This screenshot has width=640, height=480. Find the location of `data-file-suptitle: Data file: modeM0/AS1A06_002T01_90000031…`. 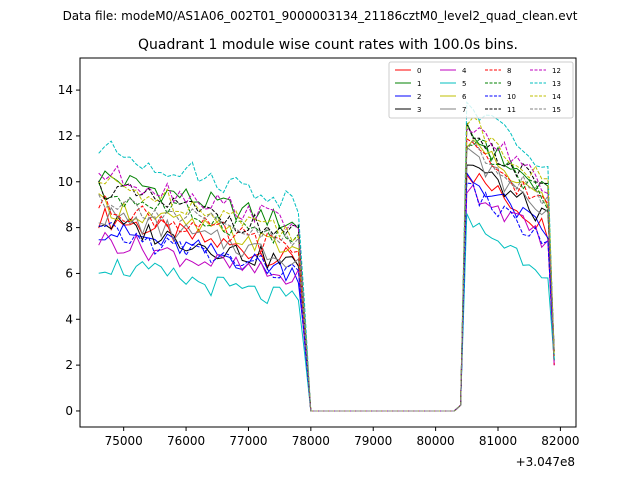

data-file-suptitle: Data file: modeM0/AS1A06_002T01_90000031… is located at coordinates (320, 16).